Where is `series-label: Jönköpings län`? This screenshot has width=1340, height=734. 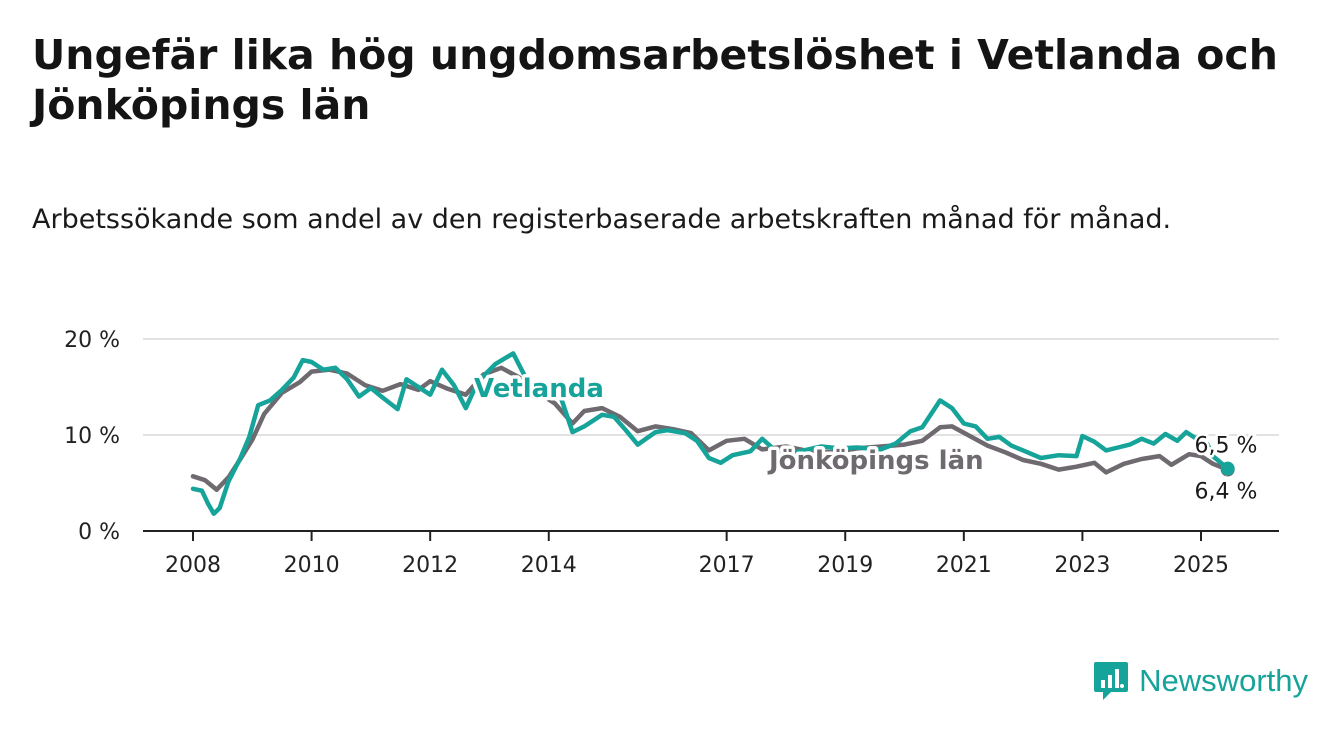
series-label: Jönköpings län is located at coordinates (875, 461).